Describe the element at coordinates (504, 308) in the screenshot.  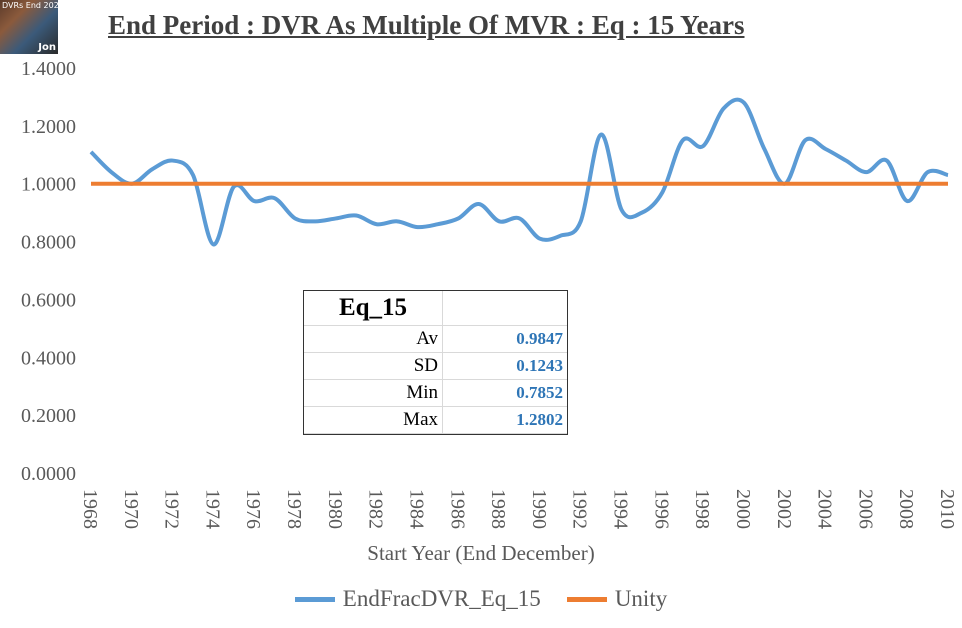
I see `stats-header-empty` at that location.